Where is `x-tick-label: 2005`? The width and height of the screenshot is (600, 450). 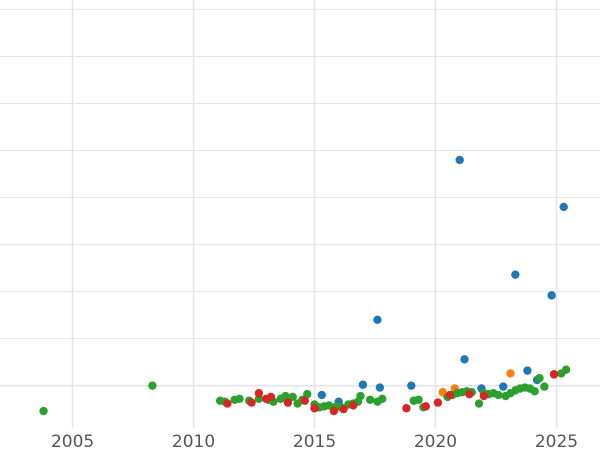
x-tick-label: 2005 is located at coordinates (72, 441).